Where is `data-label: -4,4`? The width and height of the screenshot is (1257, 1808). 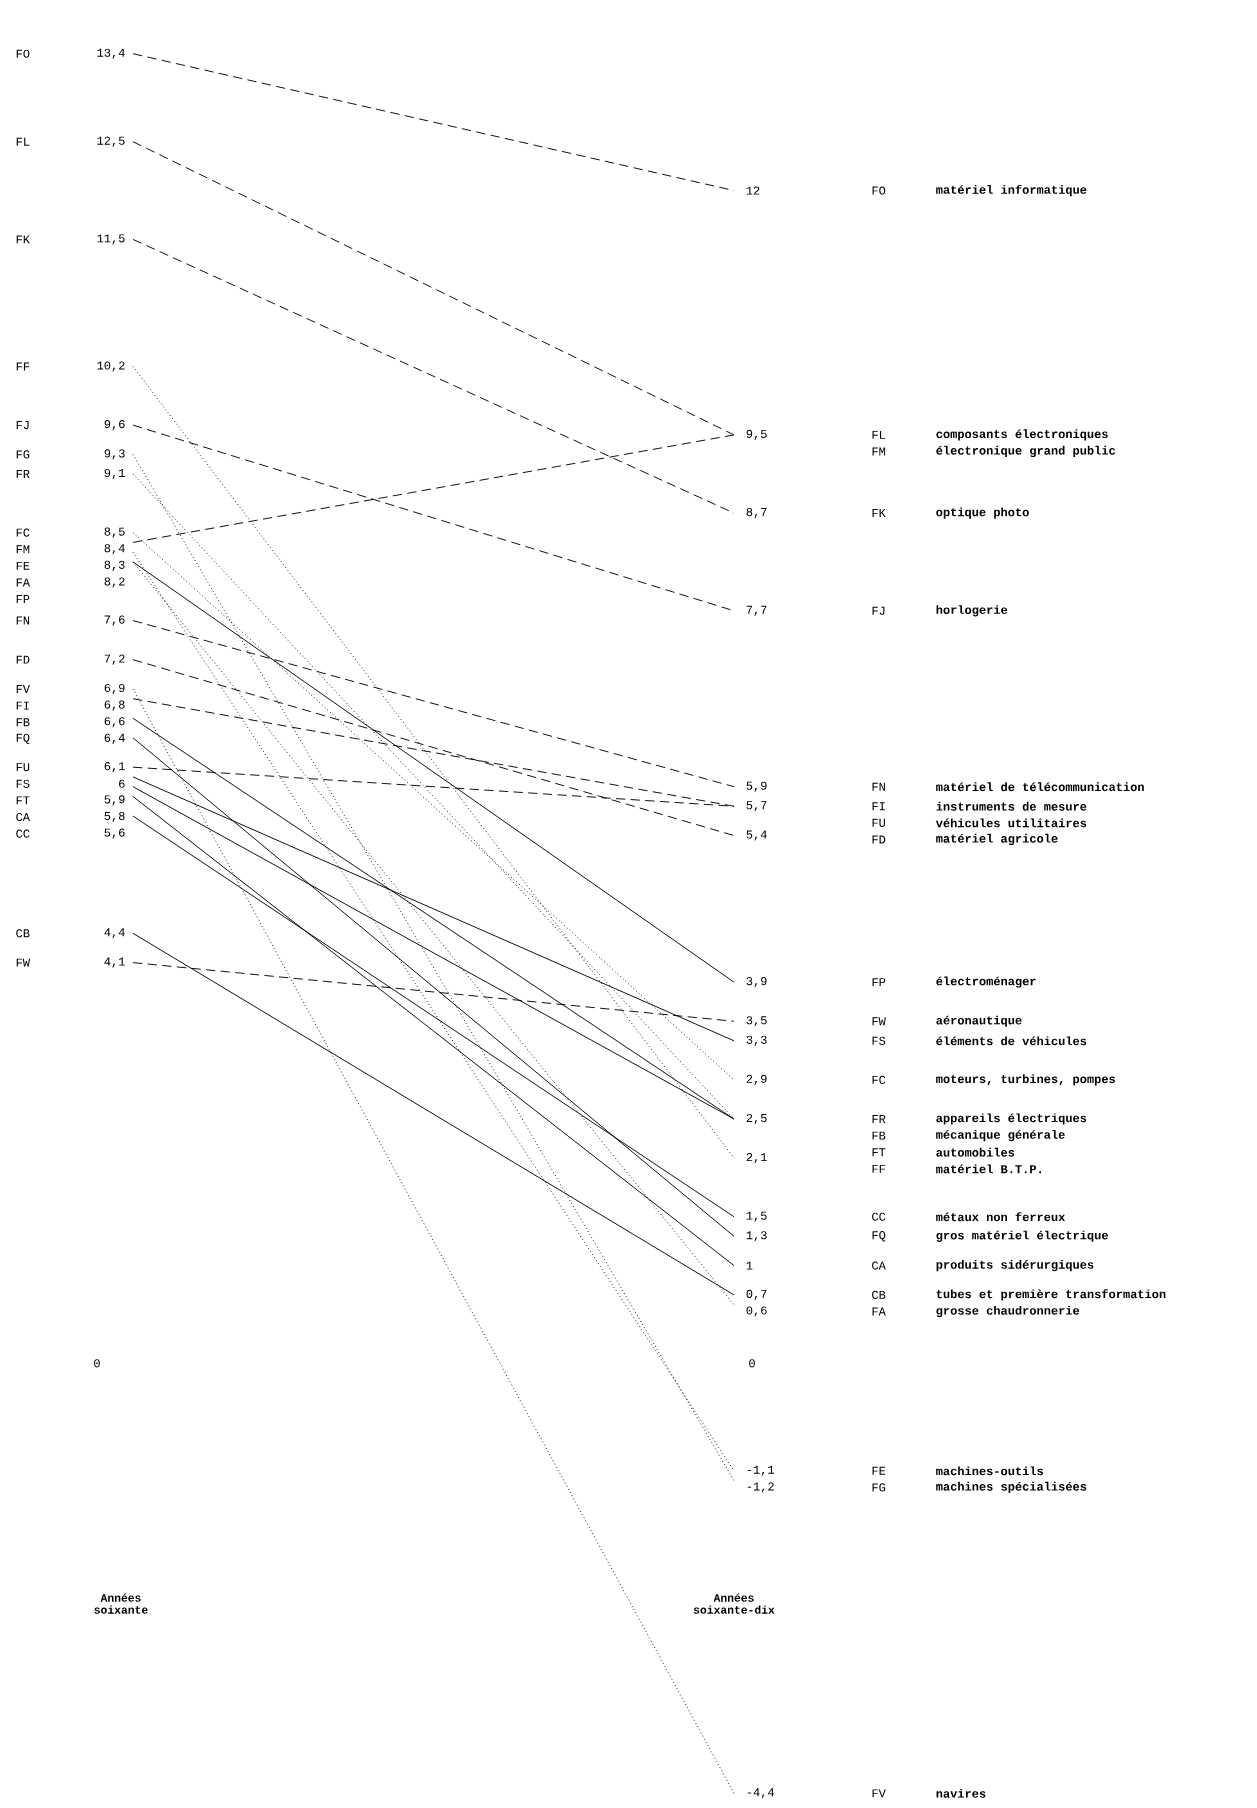 data-label: -4,4 is located at coordinates (761, 1793).